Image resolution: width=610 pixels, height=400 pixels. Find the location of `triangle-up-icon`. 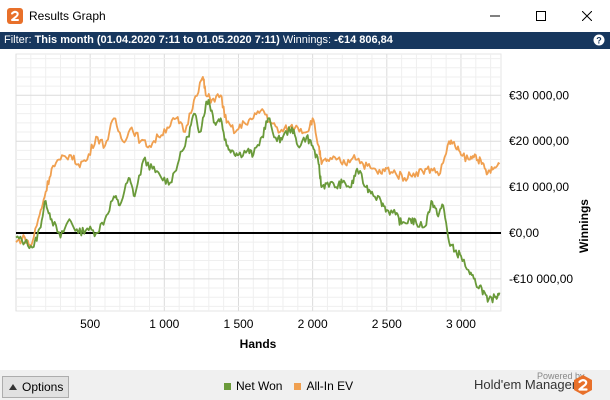

triangle-up-icon is located at coordinates (13, 387).